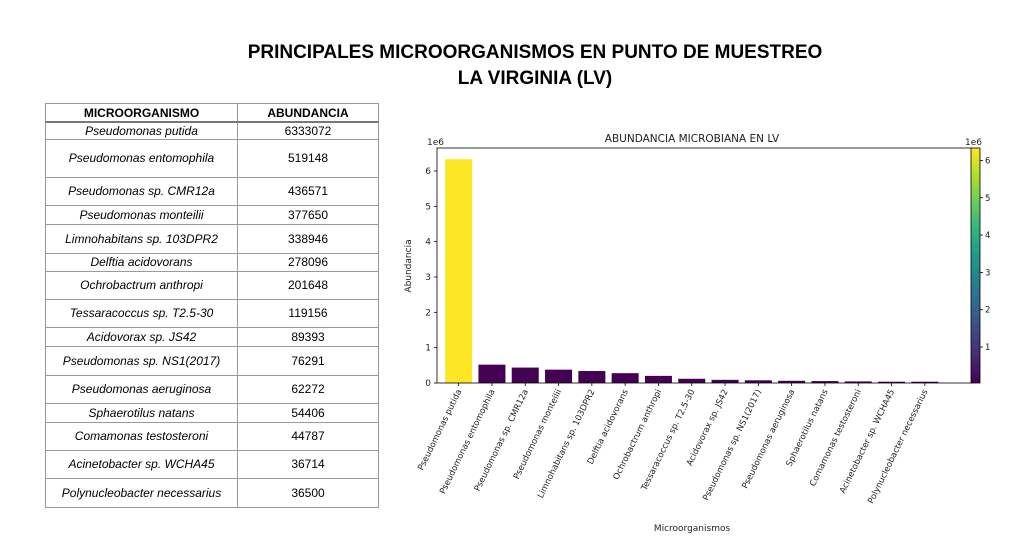  Describe the element at coordinates (308, 313) in the screenshot. I see `abundance-value-cell: 119156` at that location.